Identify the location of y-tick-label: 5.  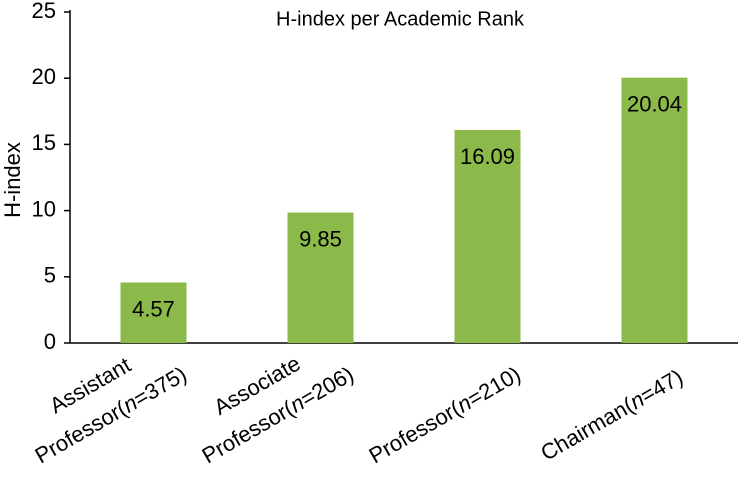
(50, 275).